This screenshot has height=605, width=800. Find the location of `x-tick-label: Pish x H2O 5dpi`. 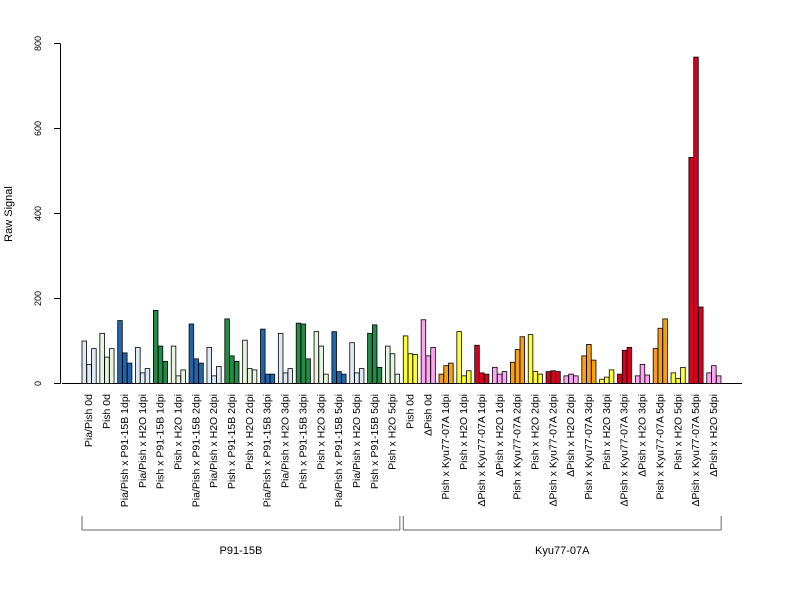

x-tick-label: Pish x H2O 5dpi is located at coordinates (393, 432).